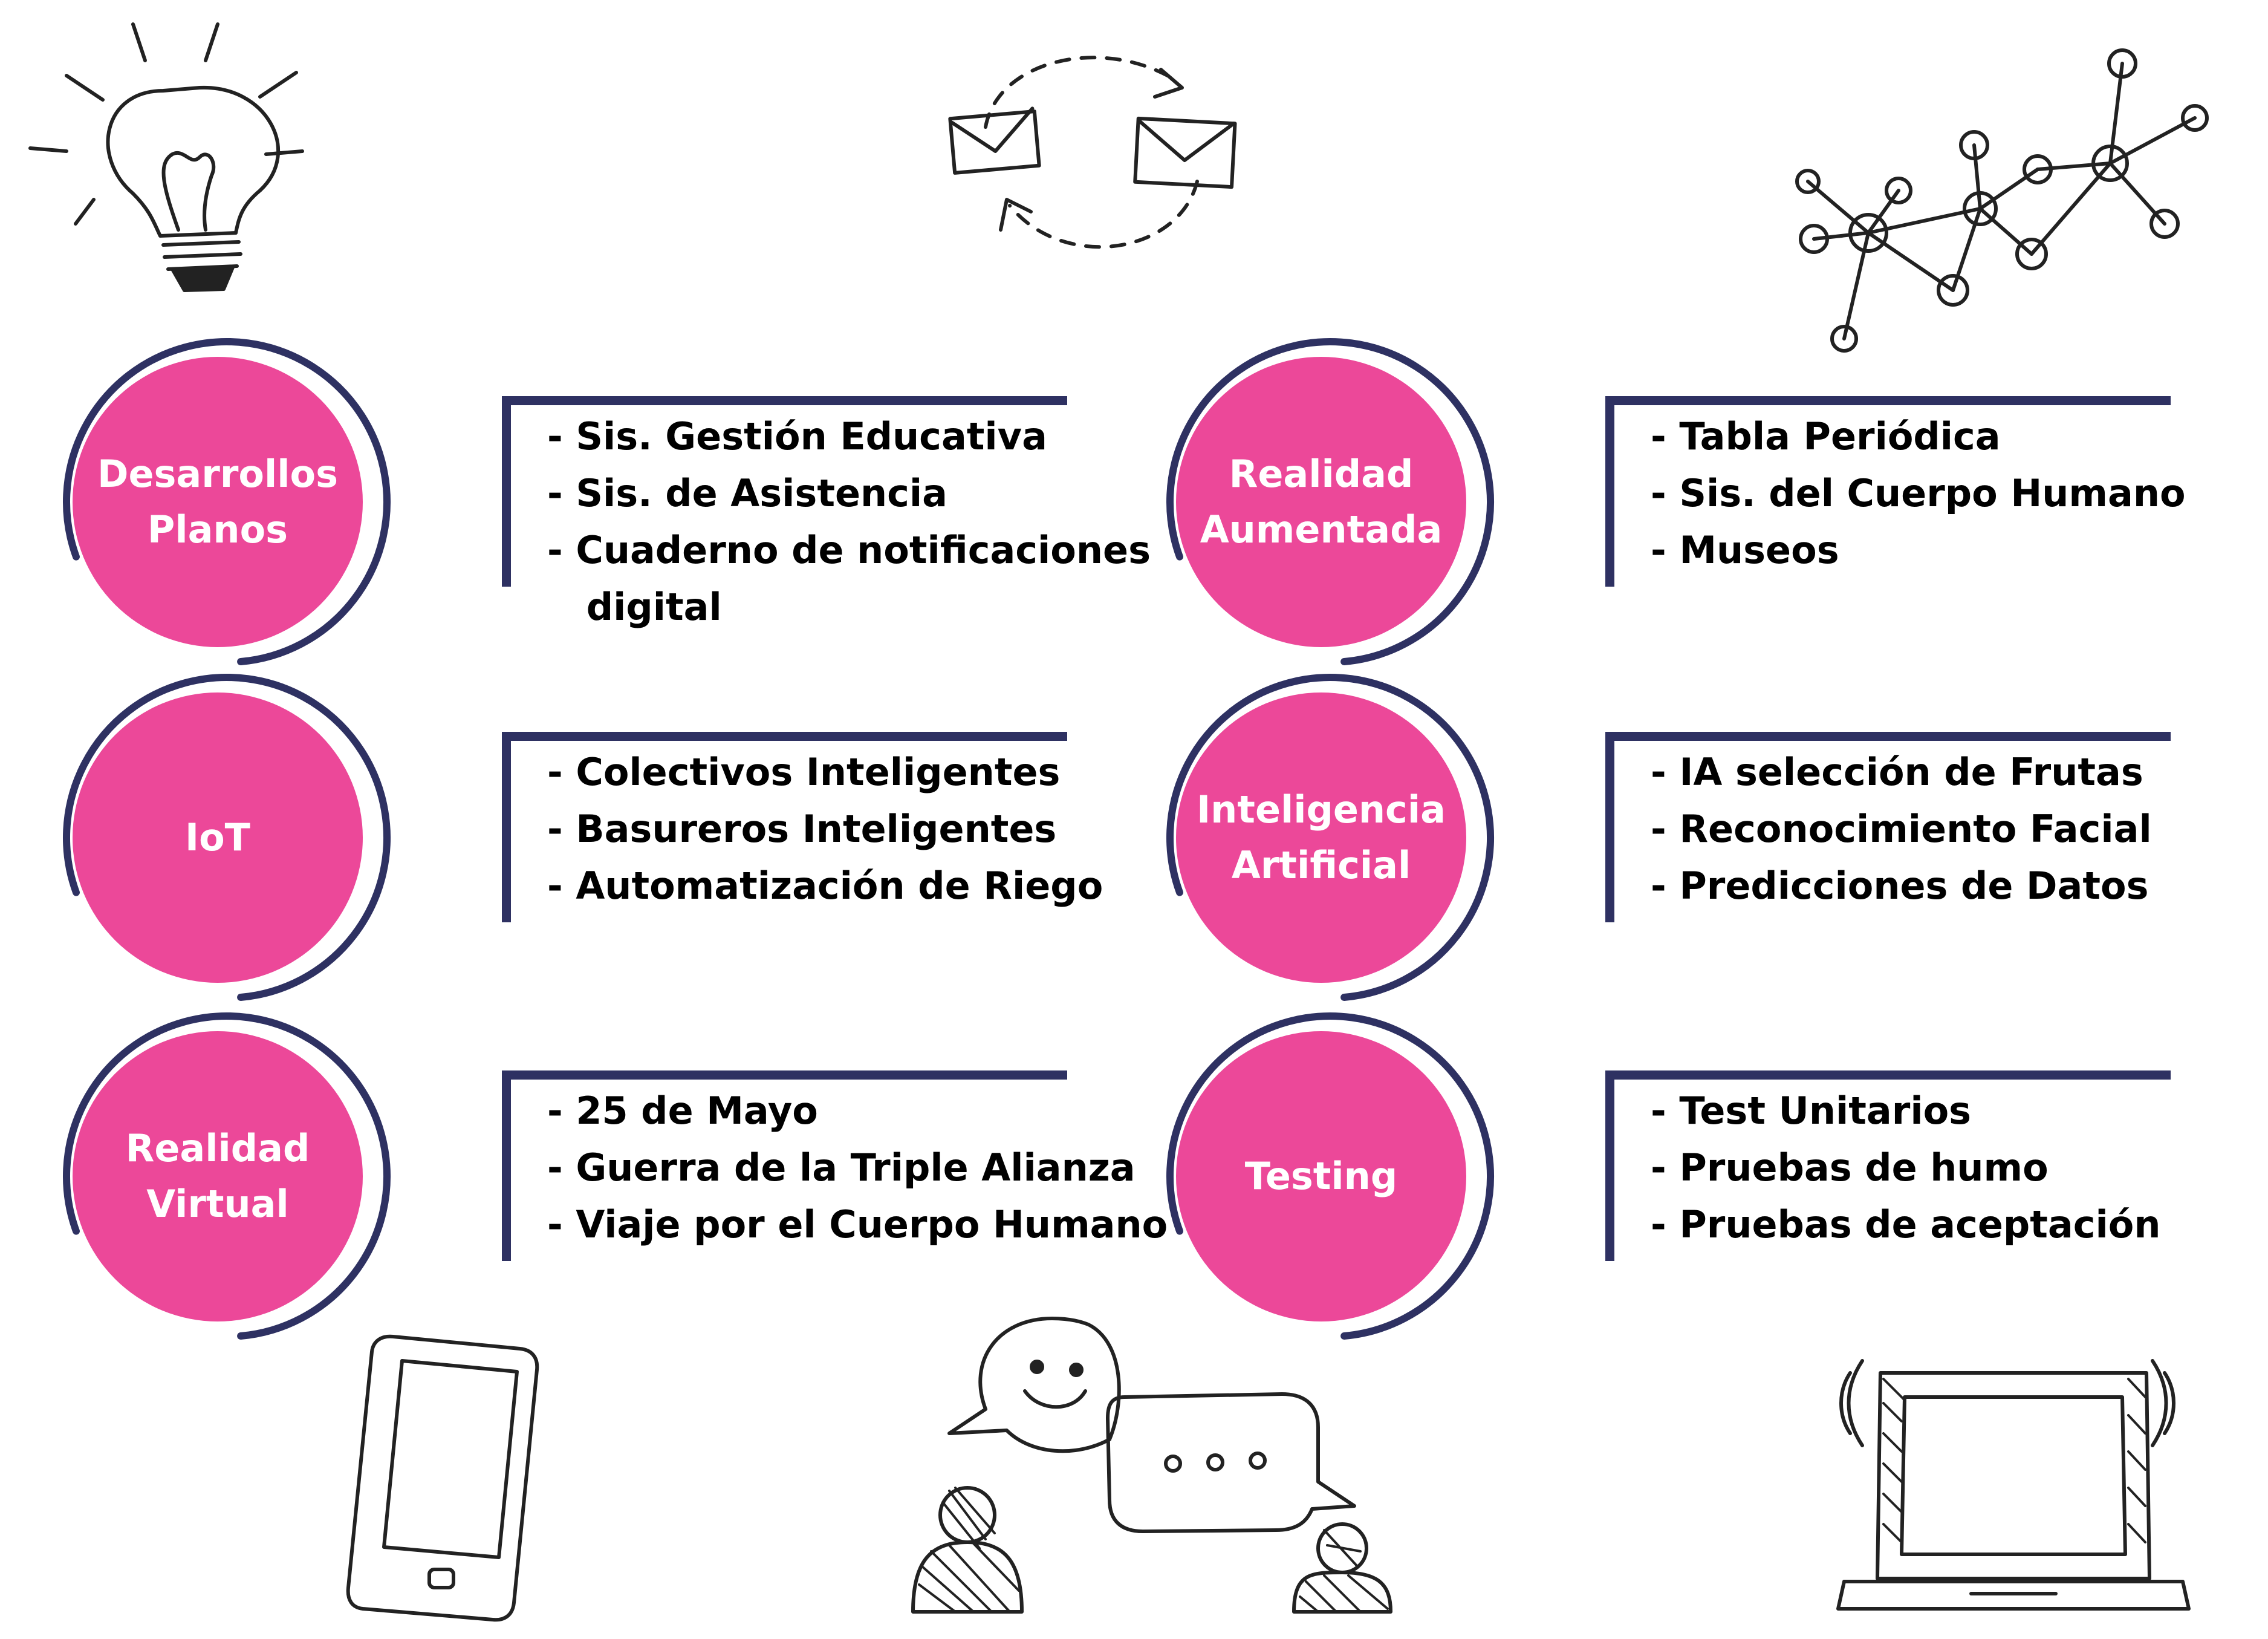 The image size is (2268, 1639). I want to click on topic-title: IoT, so click(217, 837).